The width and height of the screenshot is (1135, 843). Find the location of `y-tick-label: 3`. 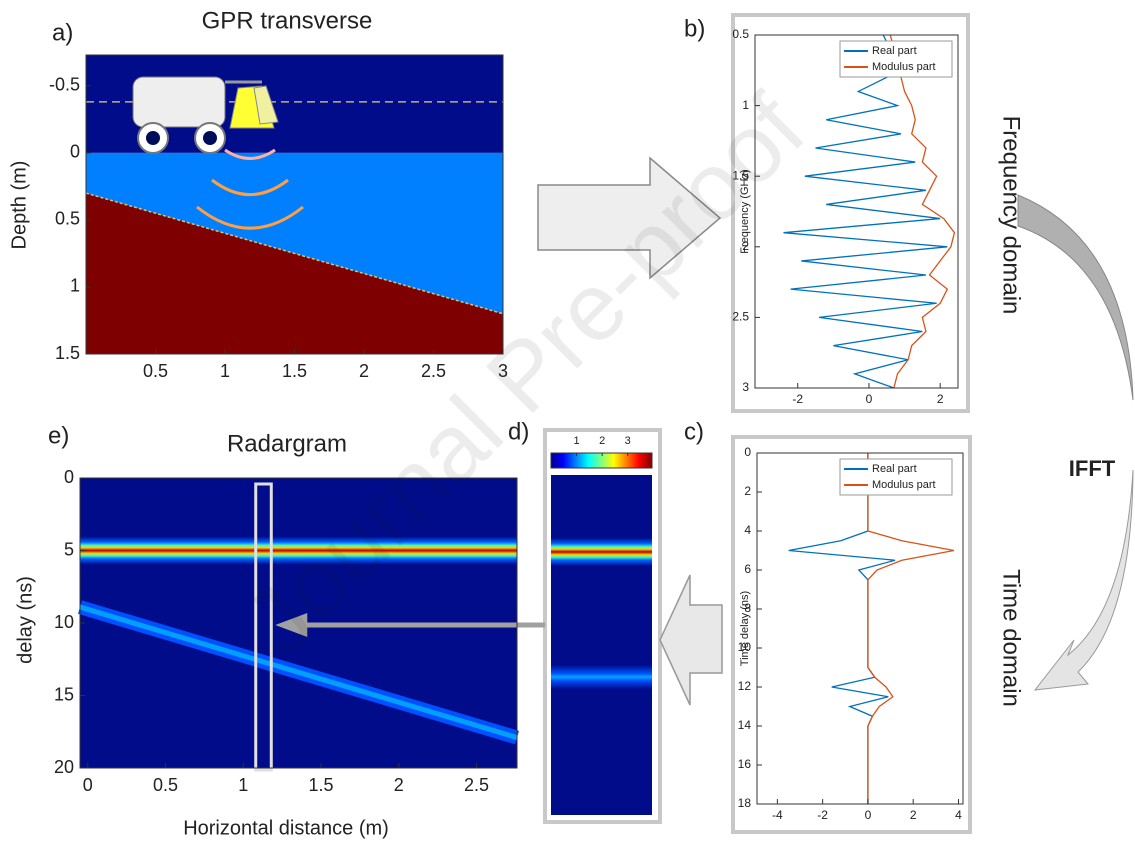

y-tick-label: 3 is located at coordinates (745, 387).